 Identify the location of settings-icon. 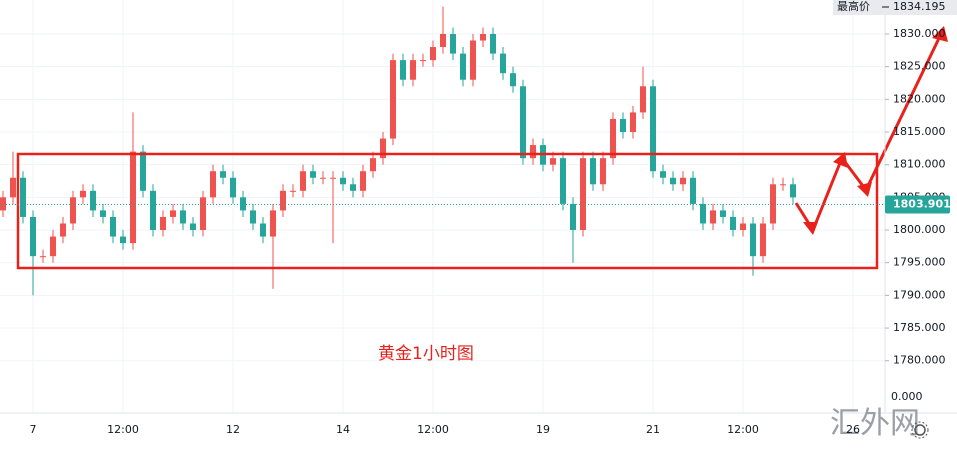
(920, 430).